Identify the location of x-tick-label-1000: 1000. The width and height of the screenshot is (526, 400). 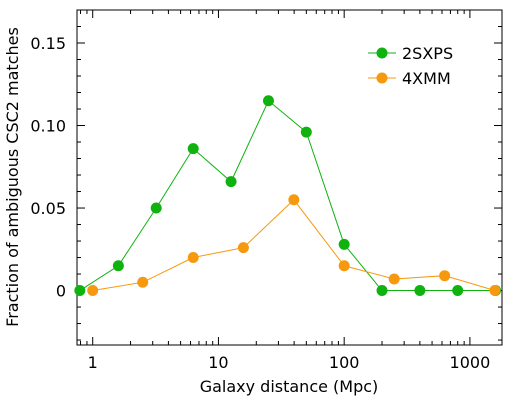
(470, 362).